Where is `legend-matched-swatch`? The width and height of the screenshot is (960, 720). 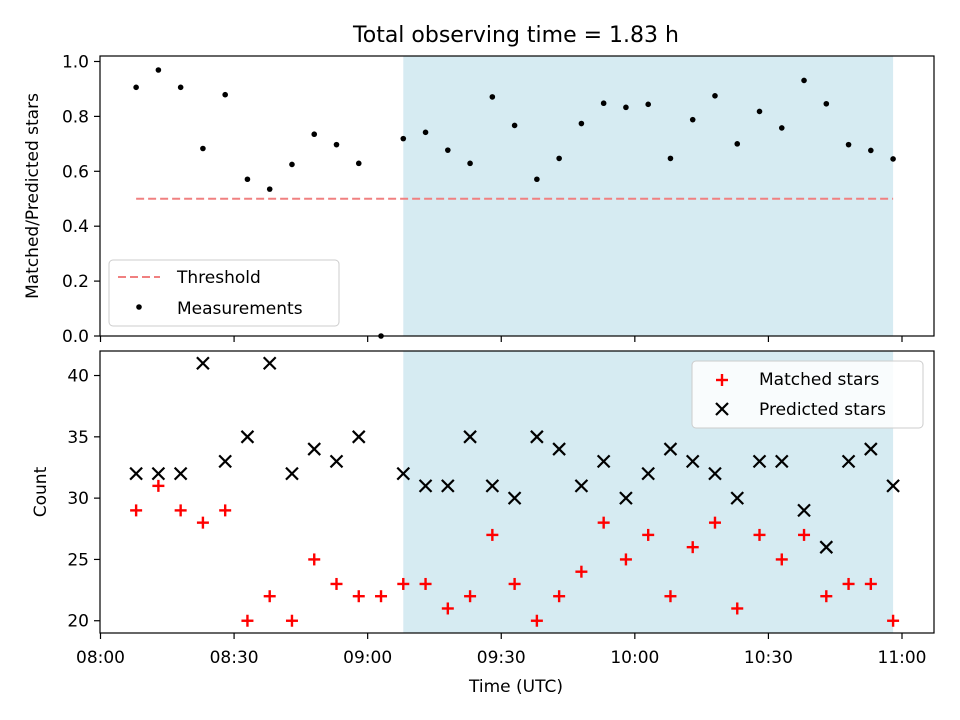 legend-matched-swatch is located at coordinates (722, 380).